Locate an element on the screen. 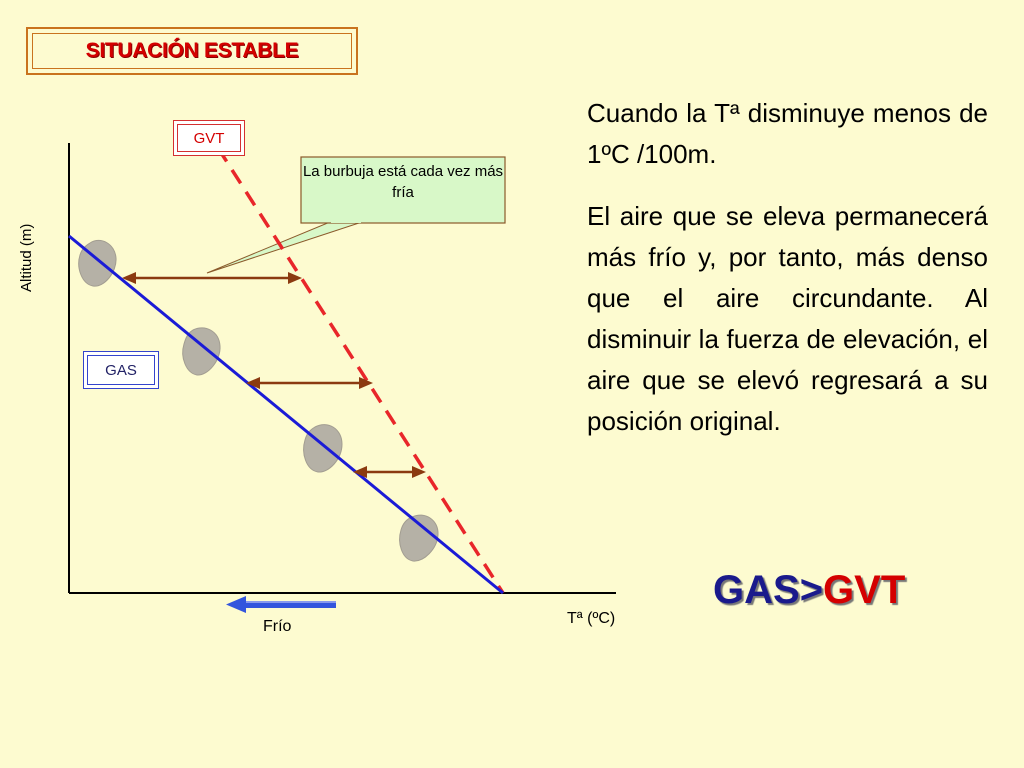  result-gvt: GVT is located at coordinates (864, 590).